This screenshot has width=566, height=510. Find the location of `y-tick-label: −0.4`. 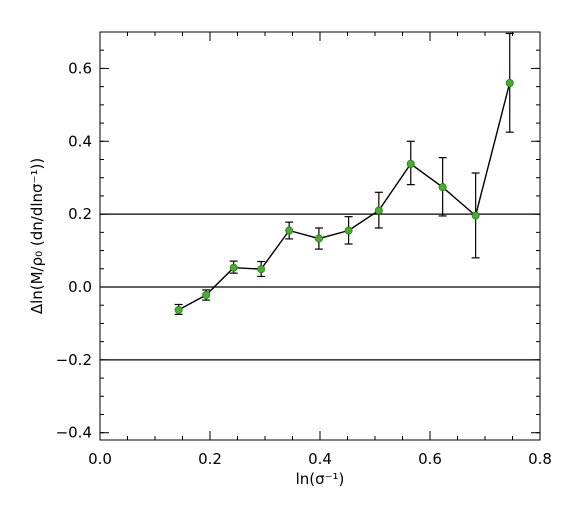

y-tick-label: −0.4 is located at coordinates (74, 433).